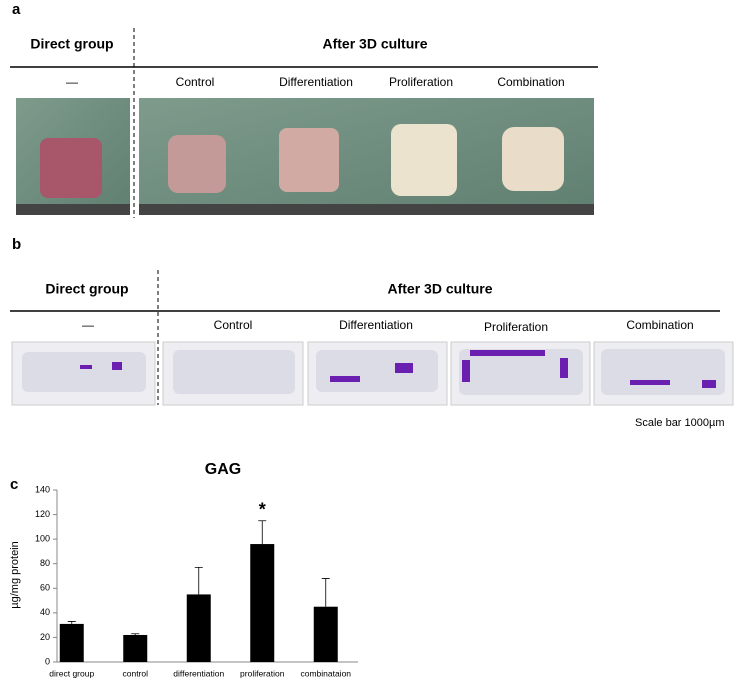 The image size is (738, 680). I want to click on scale-note: Scale bar 1000µm, so click(680, 423).